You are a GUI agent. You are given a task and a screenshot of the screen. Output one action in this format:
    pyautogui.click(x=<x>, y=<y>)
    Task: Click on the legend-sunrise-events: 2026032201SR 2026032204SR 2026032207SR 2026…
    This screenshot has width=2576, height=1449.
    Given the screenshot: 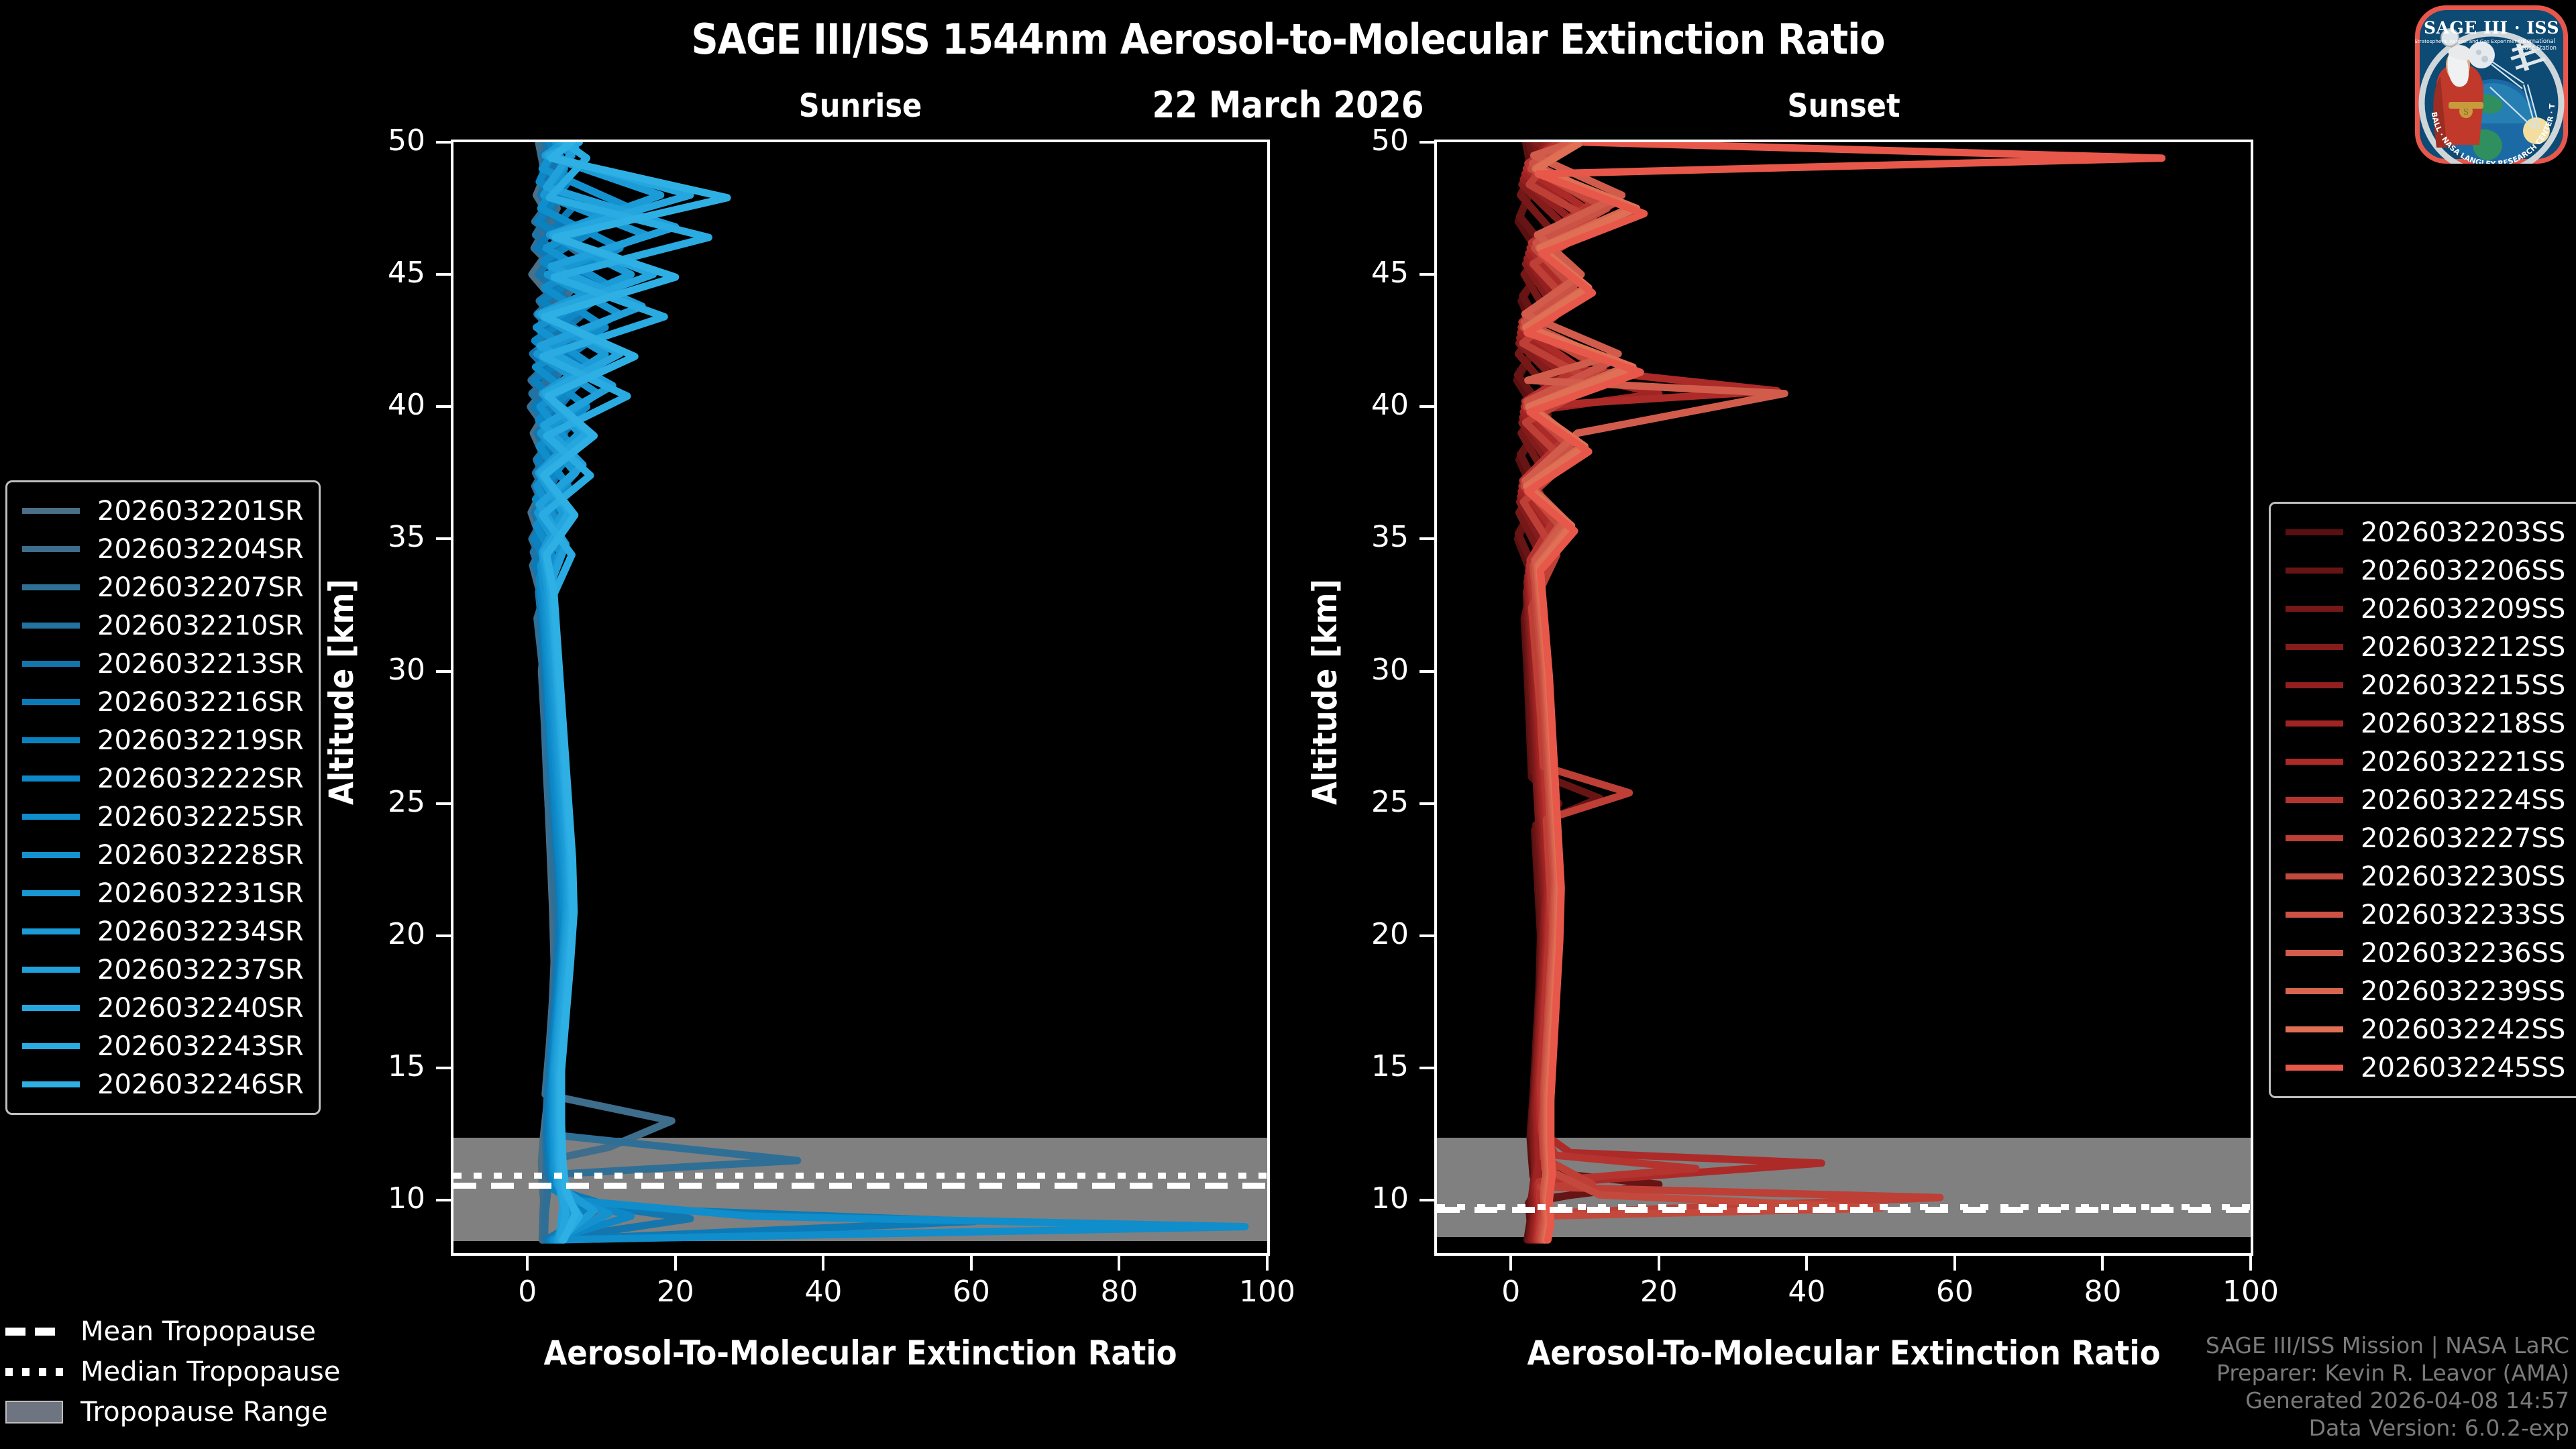 What is the action you would take?
    pyautogui.click(x=163, y=797)
    